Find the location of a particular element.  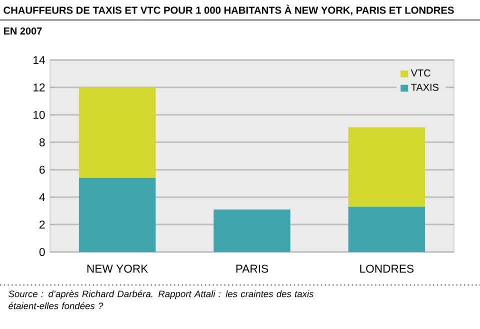

source-note: Source : d’après Richard Darbéra. Rapport Attali : les craintes des taxis étaient-elles fondées ? is located at coordinates (161, 300).